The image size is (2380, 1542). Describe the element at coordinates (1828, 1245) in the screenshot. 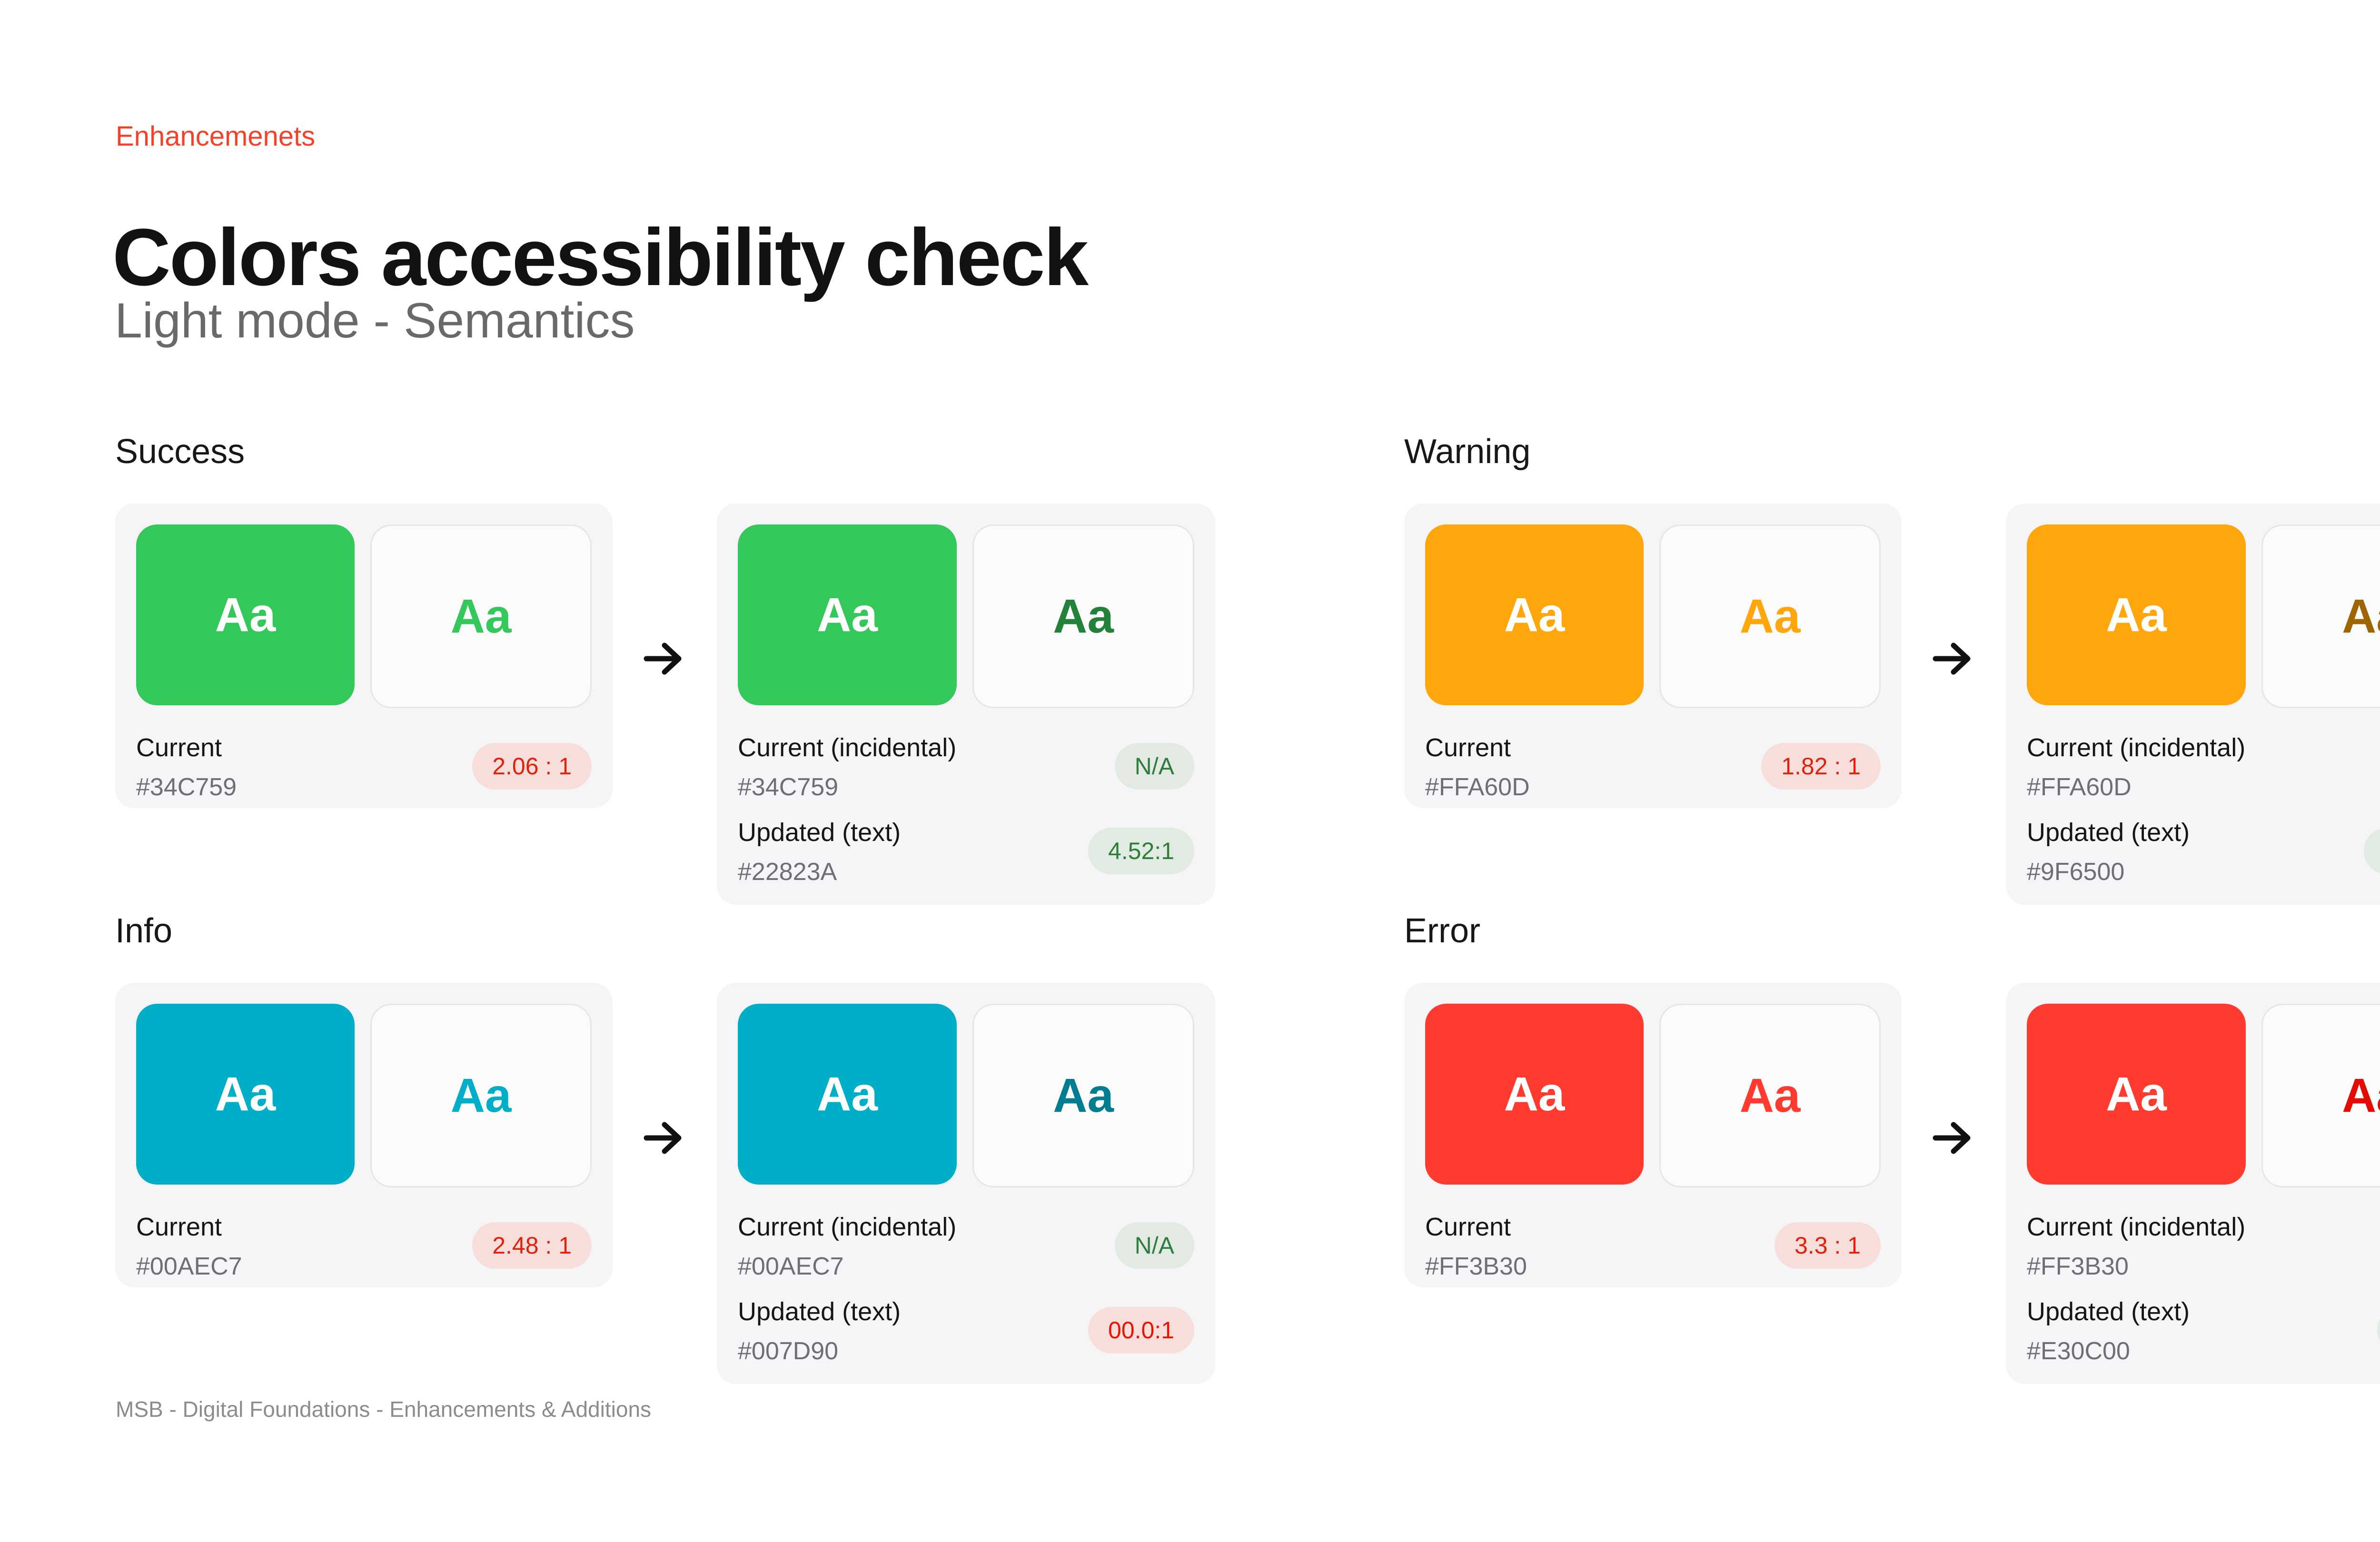

I see `contrast-ratio-badge: 3.3 : 1` at that location.